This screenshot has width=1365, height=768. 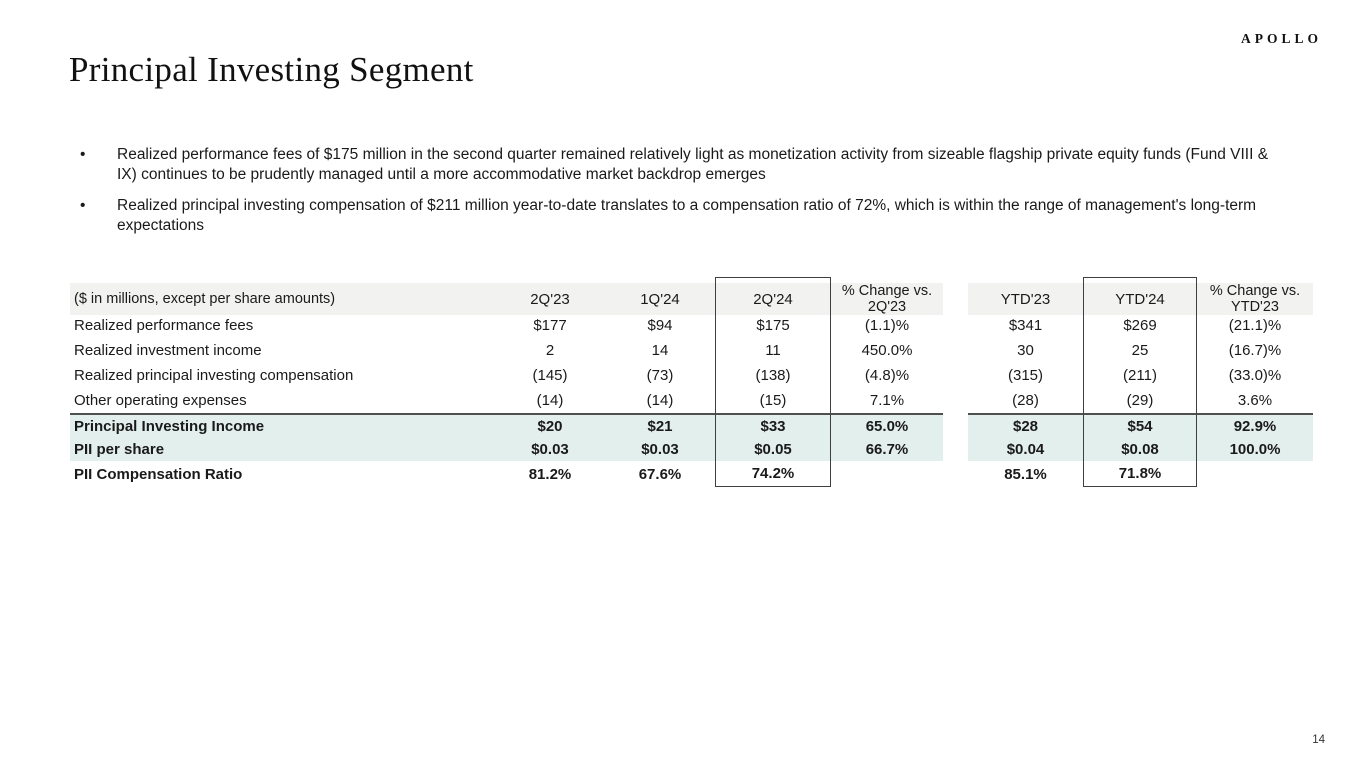 What do you see at coordinates (1025, 375) in the screenshot?
I see `table-cell: (315)` at bounding box center [1025, 375].